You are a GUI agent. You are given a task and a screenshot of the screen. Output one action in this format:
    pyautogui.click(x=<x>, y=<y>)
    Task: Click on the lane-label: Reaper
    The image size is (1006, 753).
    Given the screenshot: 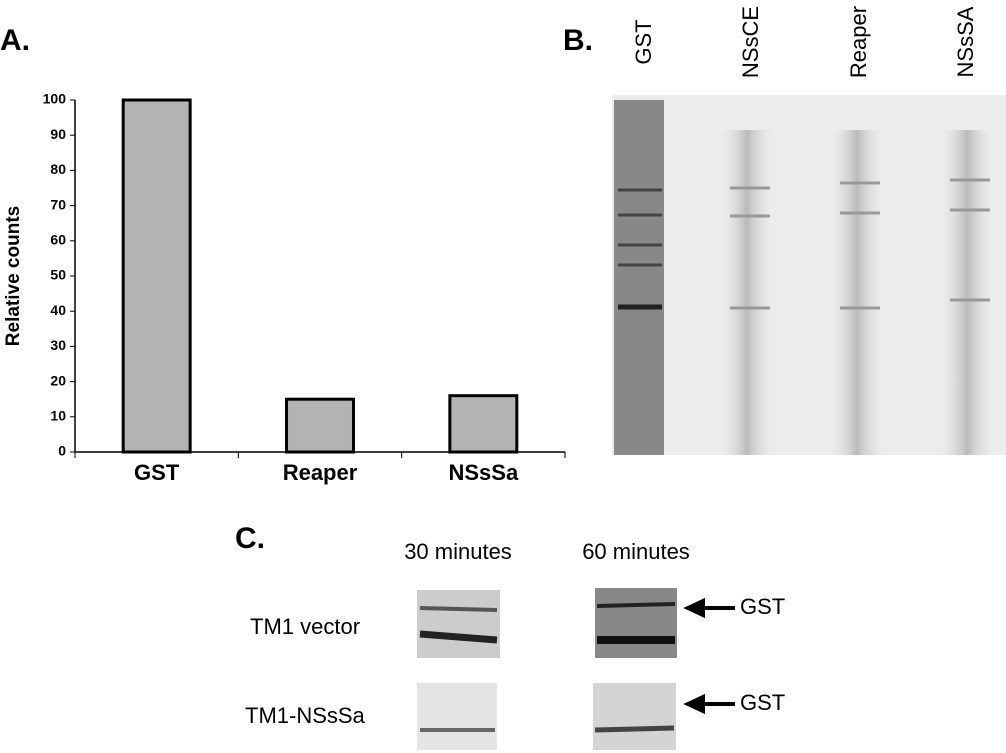 What is the action you would take?
    pyautogui.click(x=858, y=42)
    